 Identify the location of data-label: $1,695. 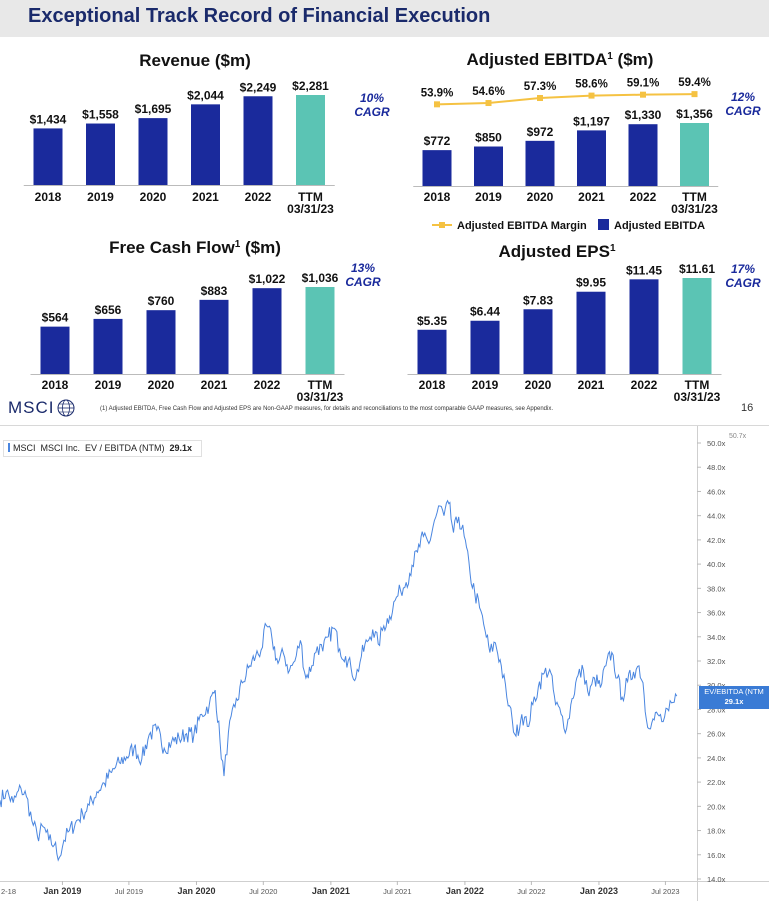
(153, 109).